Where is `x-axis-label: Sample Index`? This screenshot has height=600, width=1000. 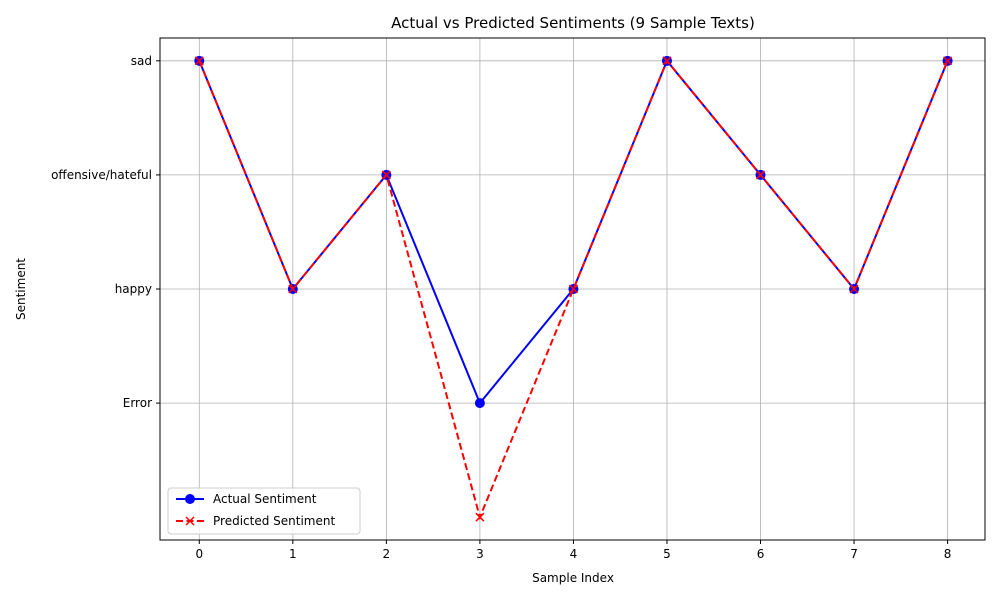 x-axis-label: Sample Index is located at coordinates (573, 578).